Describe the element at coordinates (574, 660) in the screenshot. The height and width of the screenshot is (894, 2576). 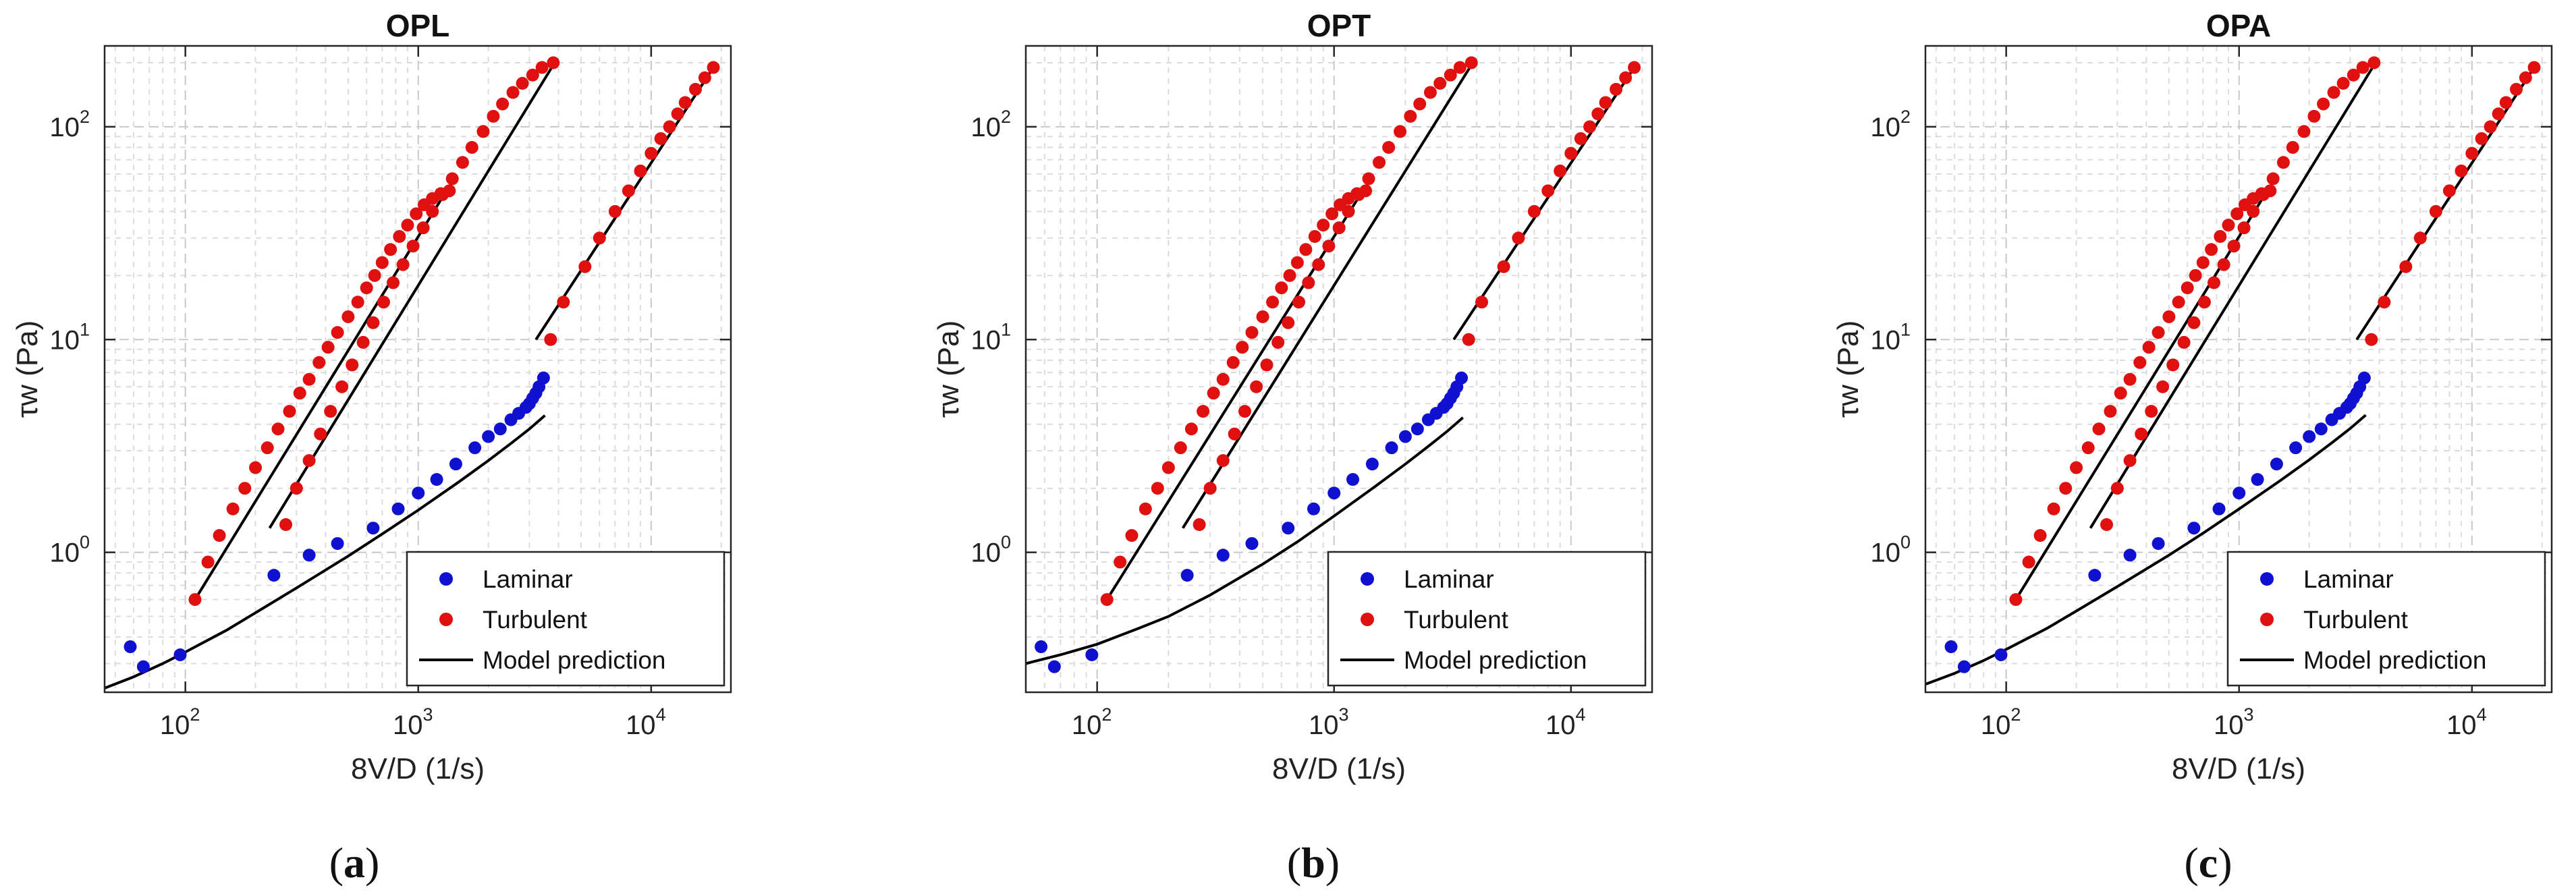
I see `legend-entry: Model prediction` at that location.